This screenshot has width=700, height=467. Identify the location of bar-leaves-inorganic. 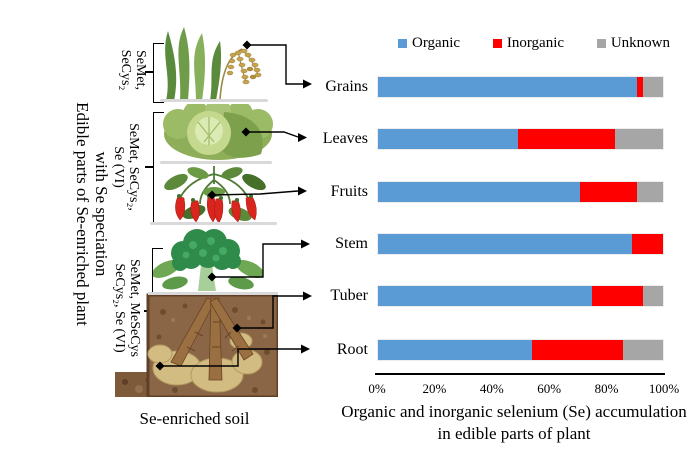
(566, 139).